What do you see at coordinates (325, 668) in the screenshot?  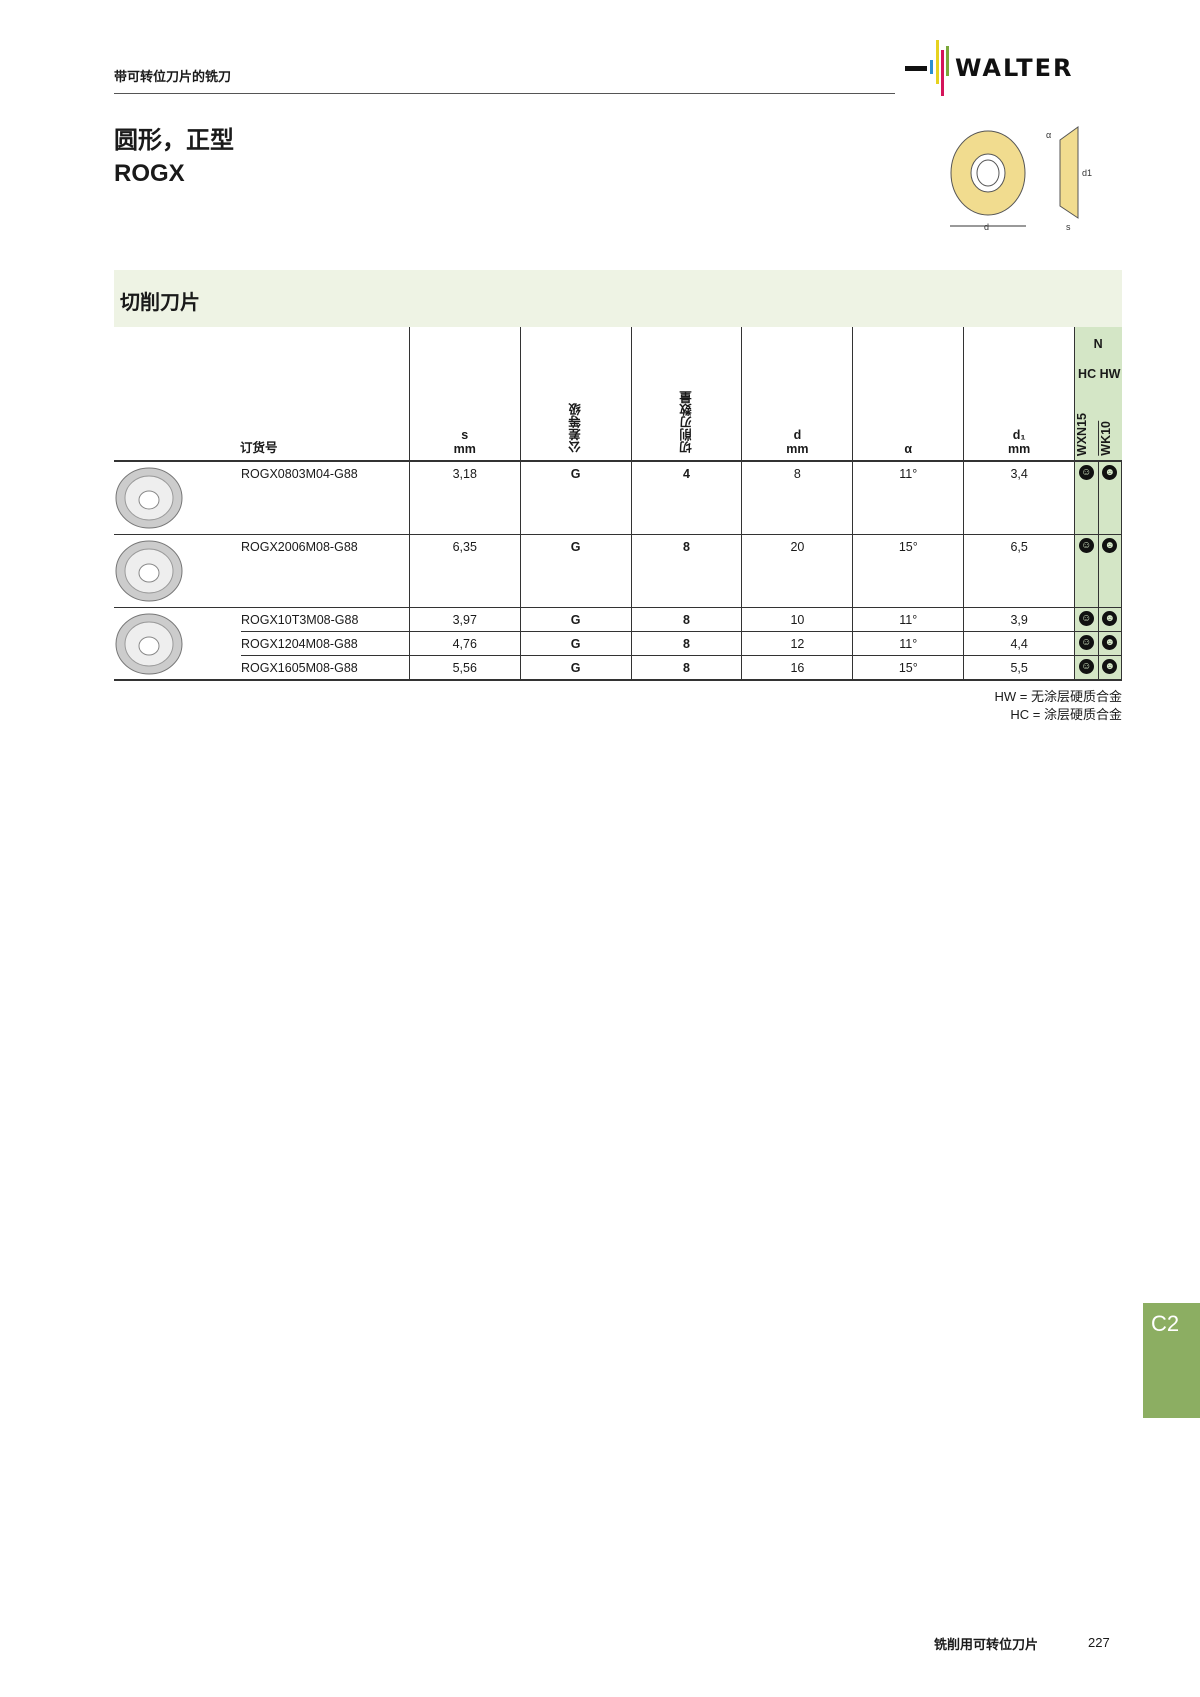 I see `order-code: ROGX1605M08-G88` at bounding box center [325, 668].